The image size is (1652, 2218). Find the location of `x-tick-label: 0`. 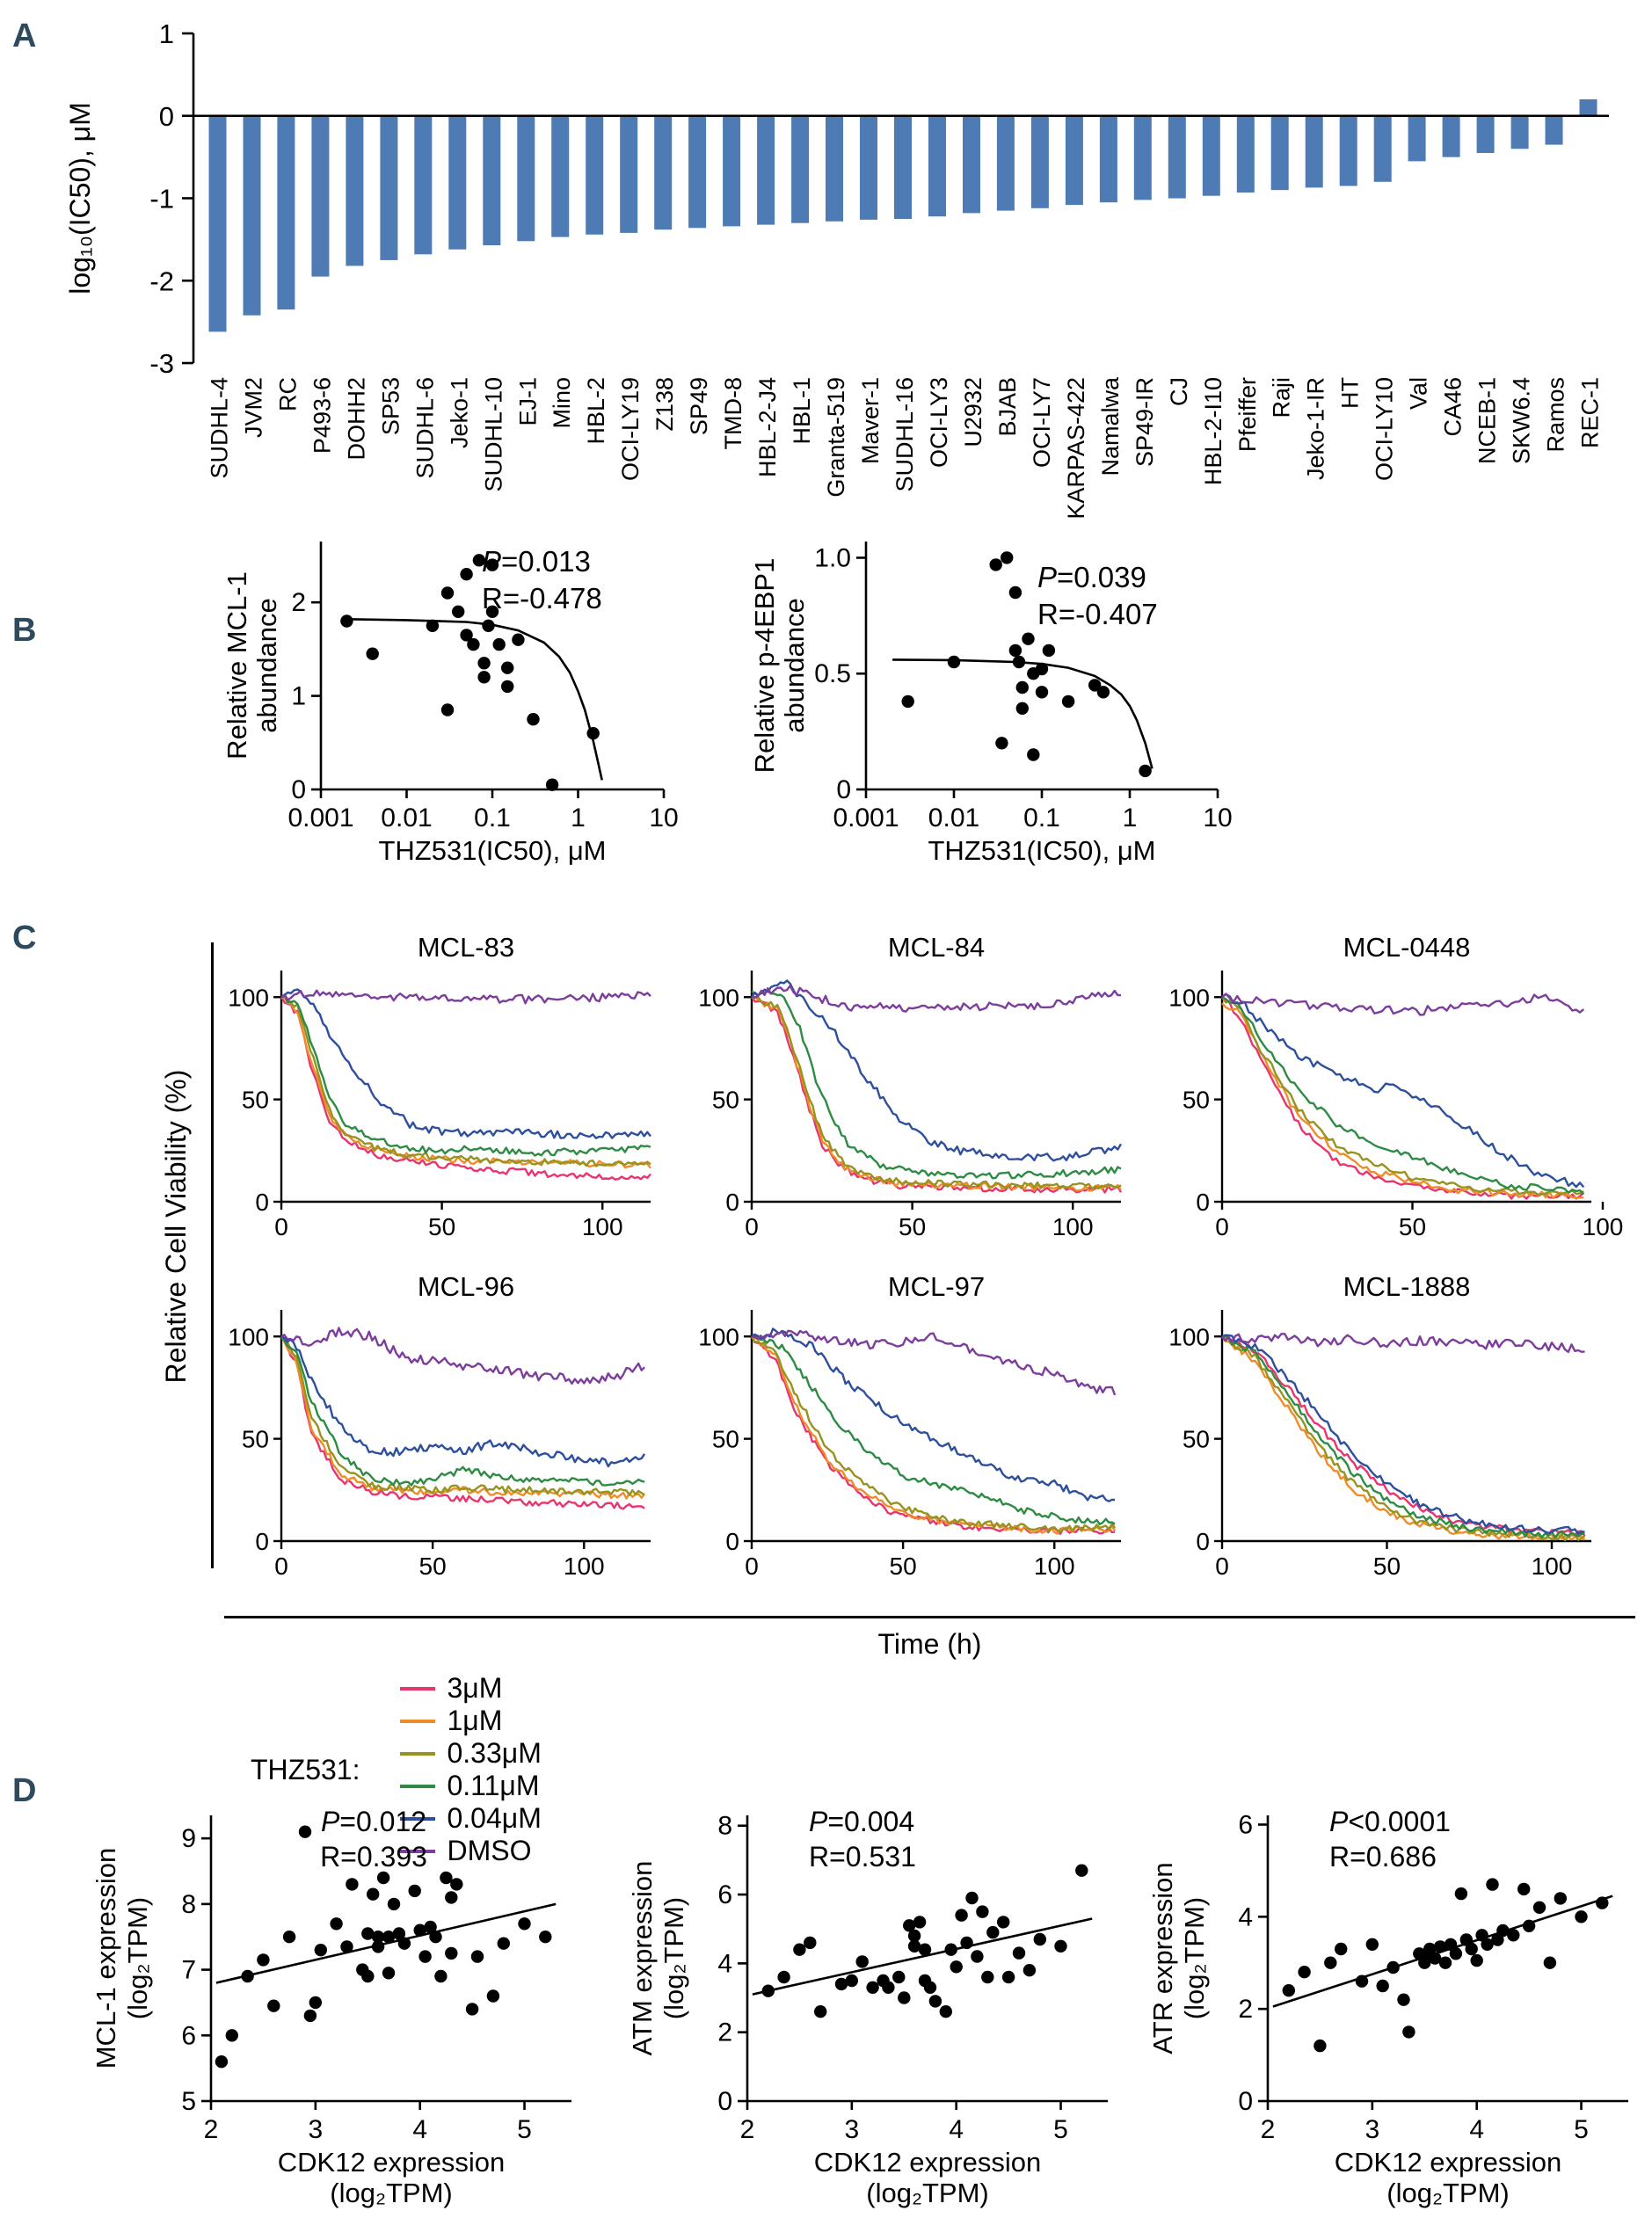

x-tick-label: 0 is located at coordinates (281, 1567).